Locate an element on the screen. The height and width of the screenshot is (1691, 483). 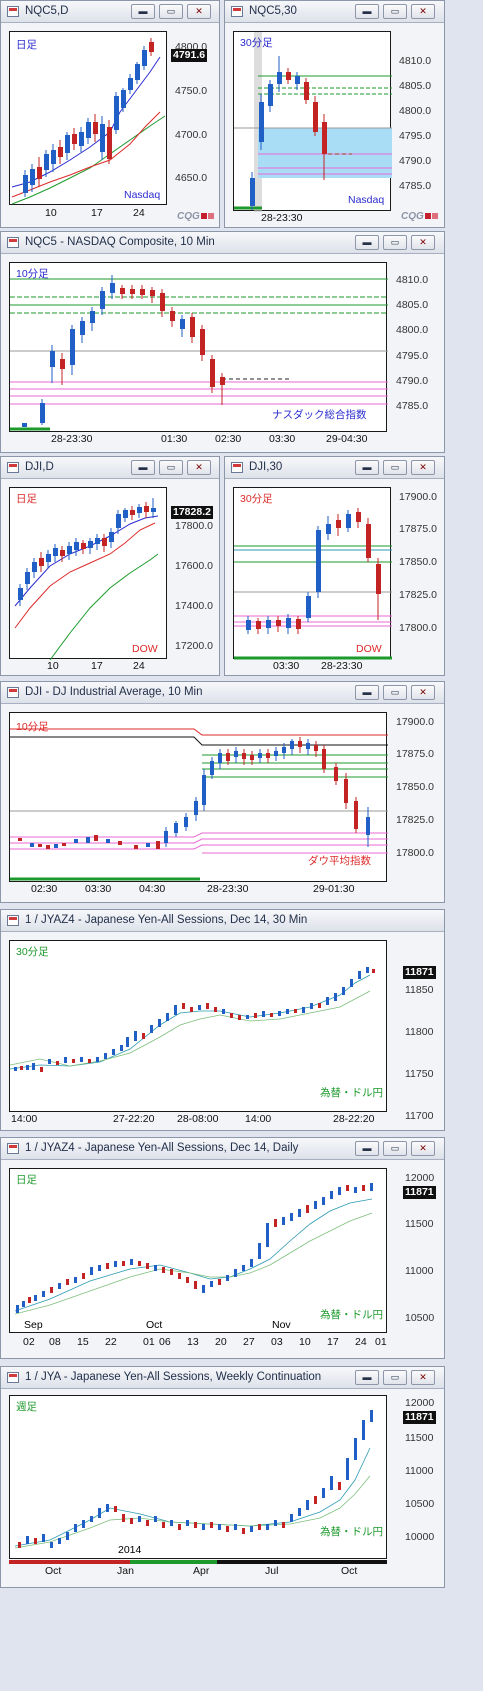
last-price-box: 4791.6 is located at coordinates (189, 55).